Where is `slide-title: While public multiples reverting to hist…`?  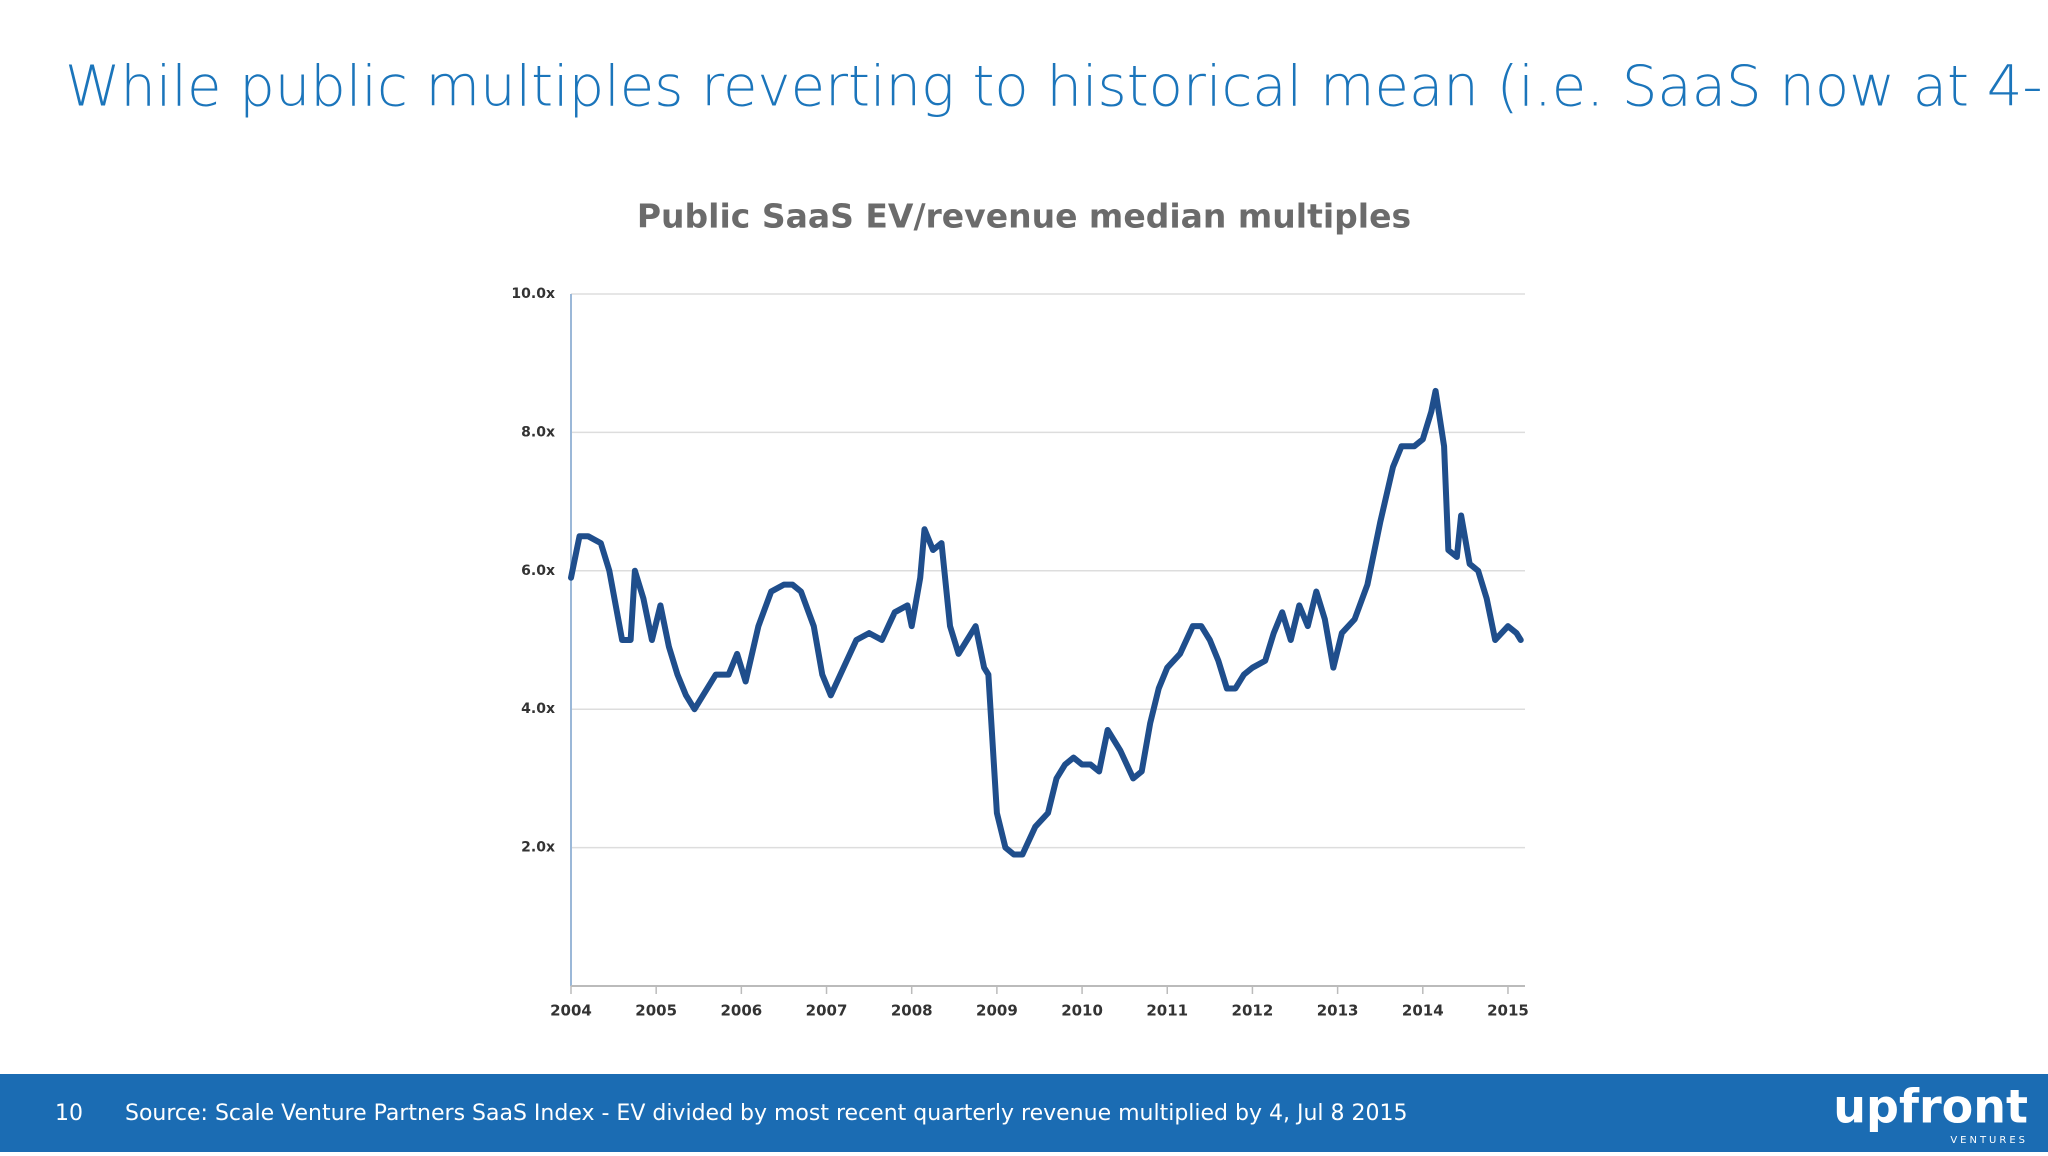 slide-title: While public multiples reverting to hist… is located at coordinates (1056, 86).